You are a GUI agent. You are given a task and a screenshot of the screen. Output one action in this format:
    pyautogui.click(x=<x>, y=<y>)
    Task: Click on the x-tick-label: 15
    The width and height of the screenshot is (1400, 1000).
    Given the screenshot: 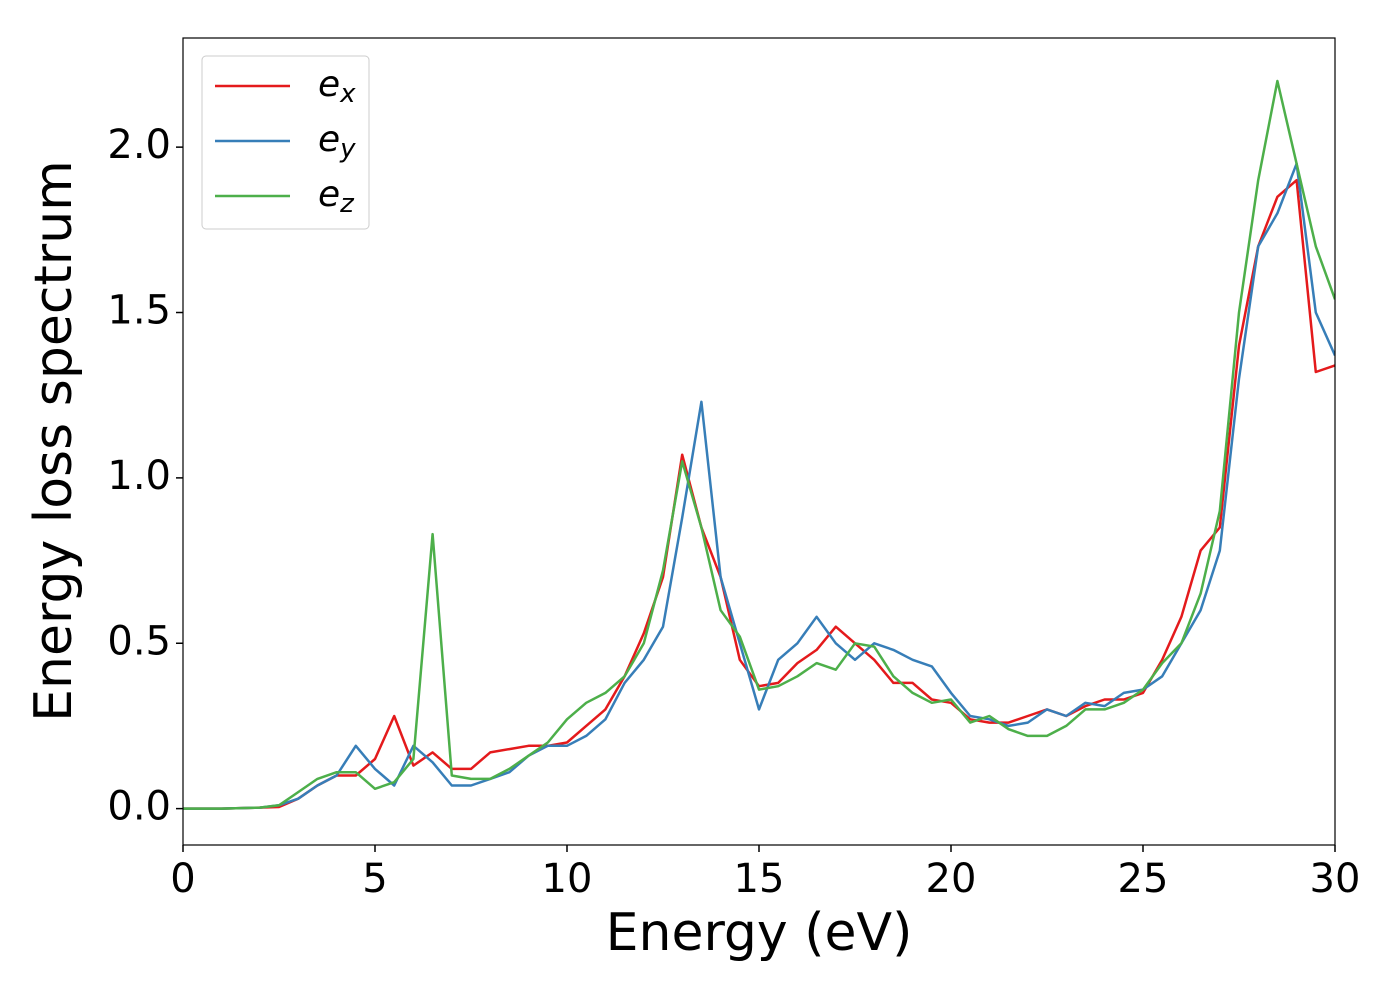 What is the action you would take?
    pyautogui.click(x=759, y=879)
    